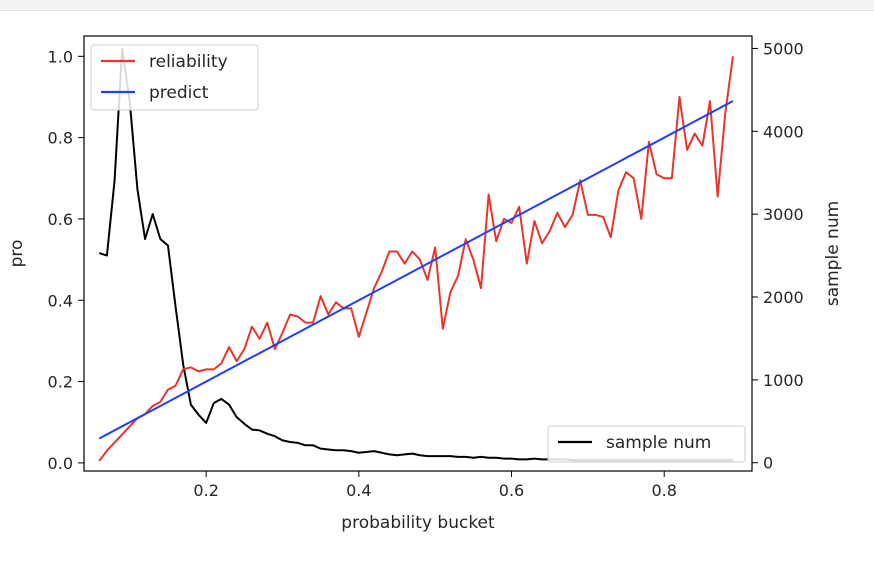 The width and height of the screenshot is (874, 566). What do you see at coordinates (358, 490) in the screenshot?
I see `x-tick-label: 0.4` at bounding box center [358, 490].